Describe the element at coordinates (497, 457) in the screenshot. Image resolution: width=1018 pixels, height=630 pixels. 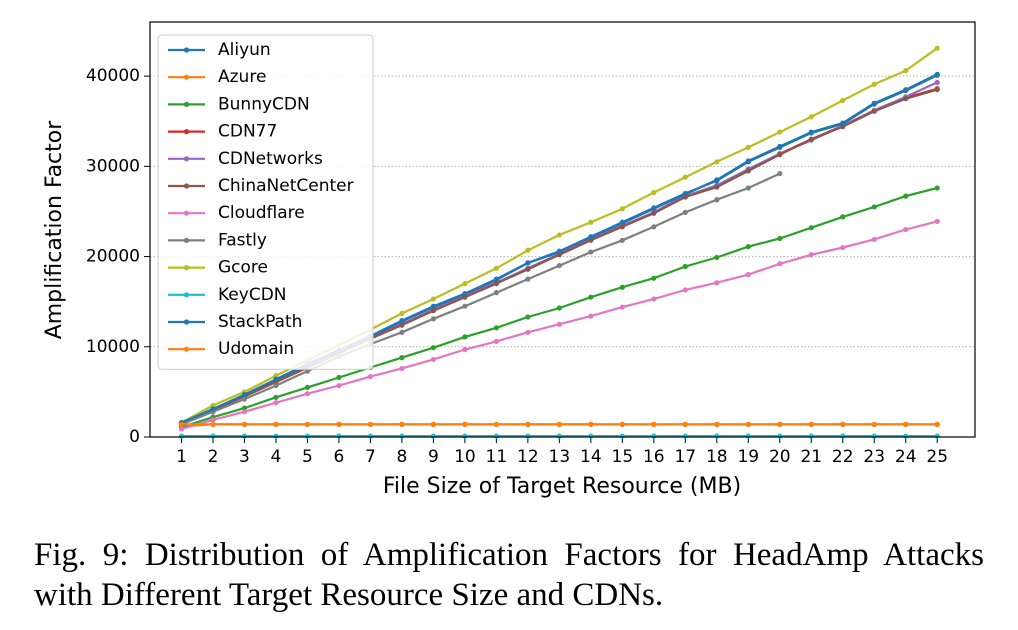
I see `x-tick-label: 11` at that location.